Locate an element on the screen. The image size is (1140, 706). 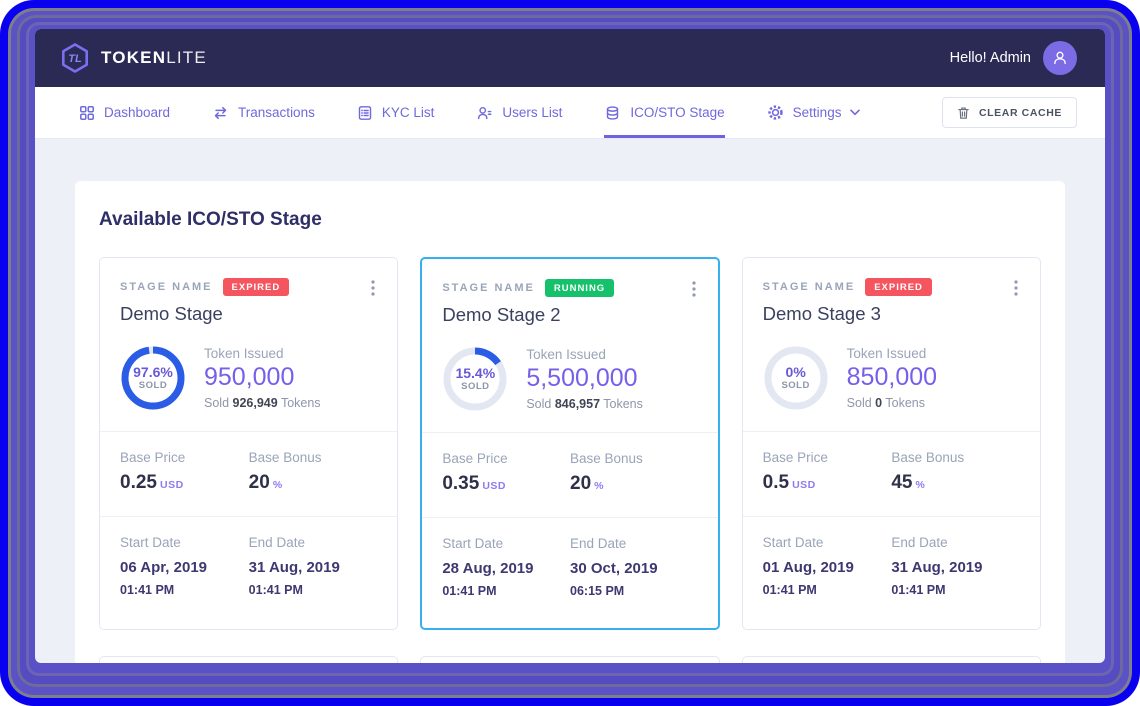
brand-word-bold: TOKEN is located at coordinates (134, 57).